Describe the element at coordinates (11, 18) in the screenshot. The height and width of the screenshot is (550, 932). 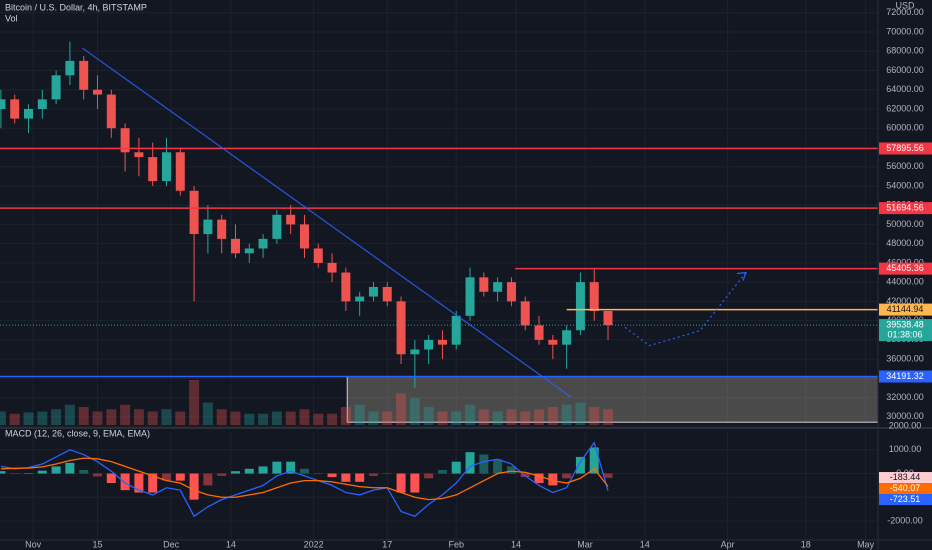
I see `volume-title: Vol` at that location.